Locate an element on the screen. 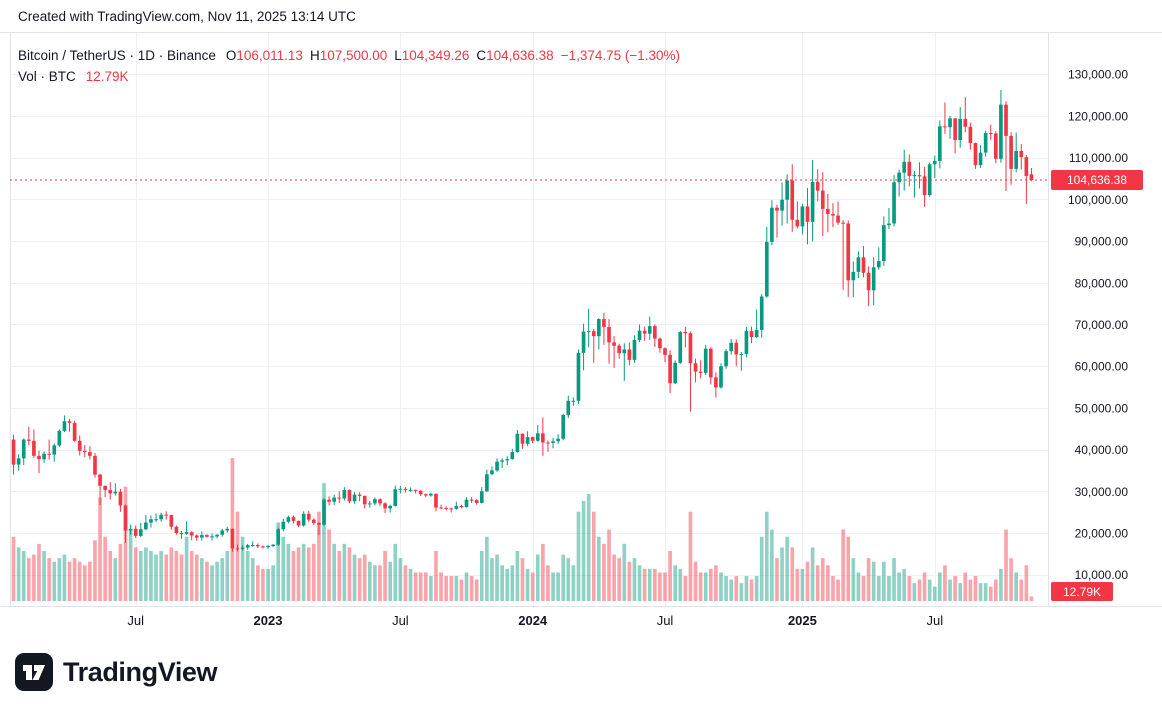 The image size is (1162, 712). svg-text: 10,000.00 is located at coordinates (1102, 575).